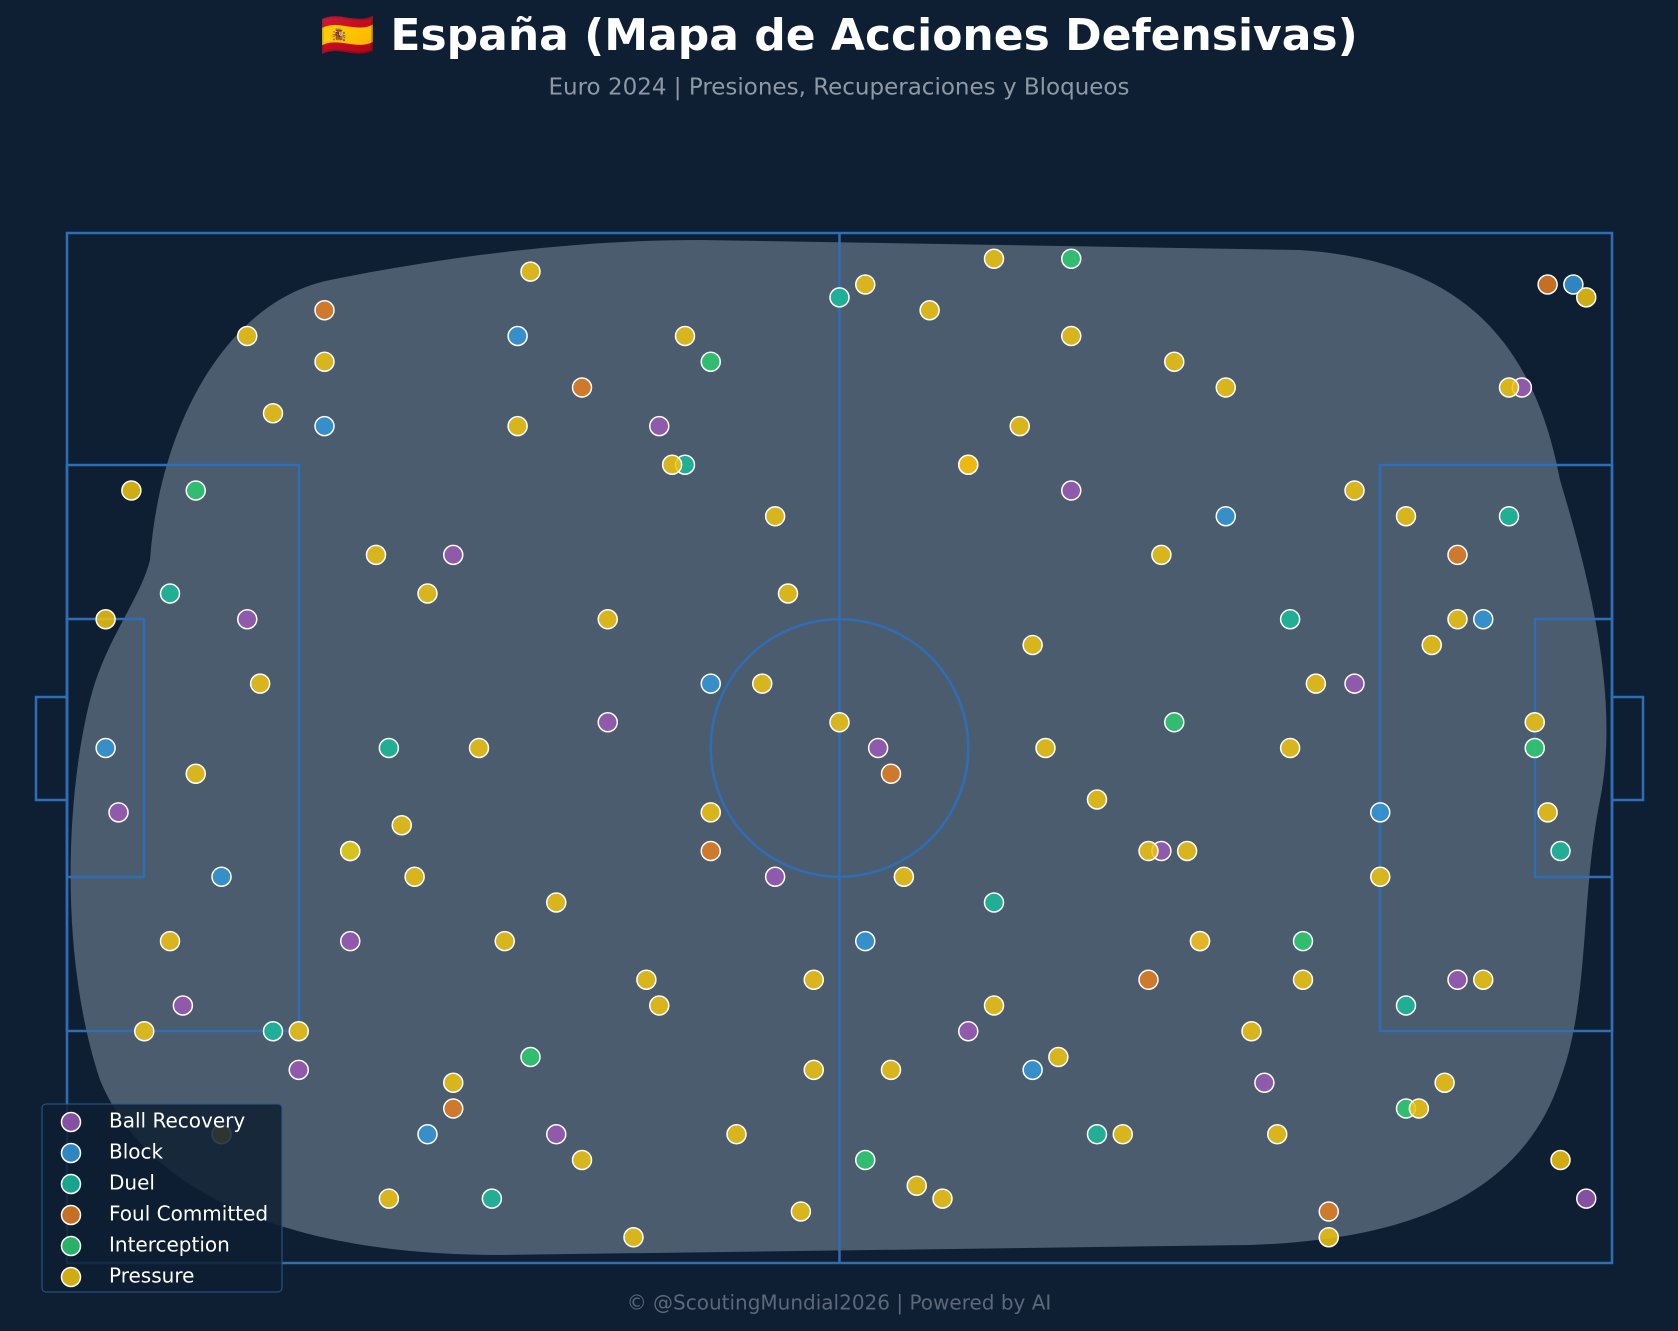 The image size is (1678, 1331). I want to click on legend-label: Pressure, so click(151, 1276).